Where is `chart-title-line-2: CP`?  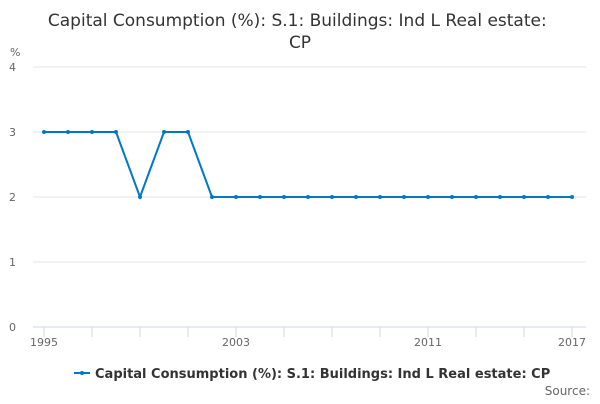 chart-title-line-2: CP is located at coordinates (300, 43).